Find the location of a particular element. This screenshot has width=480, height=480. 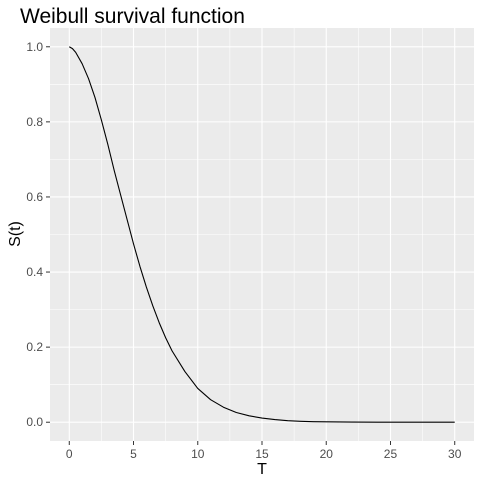

chart-title: Weibull survival function is located at coordinates (132, 16).